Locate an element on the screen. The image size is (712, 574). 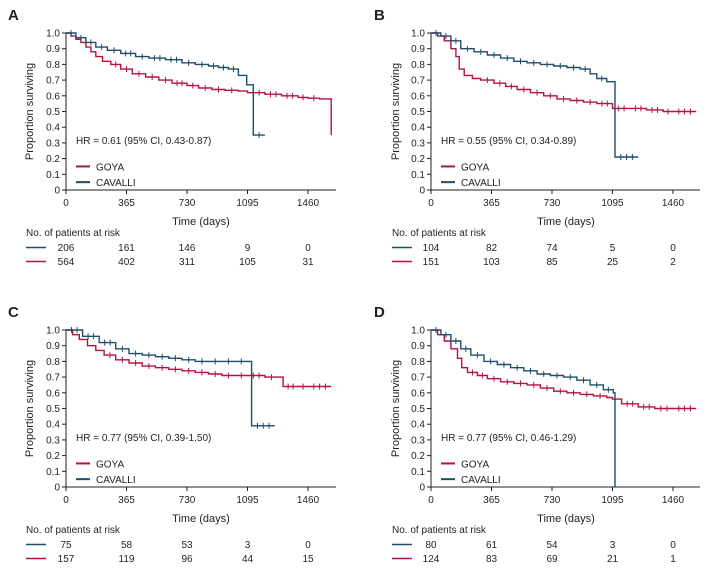
risk-count: 124 is located at coordinates (431, 559).